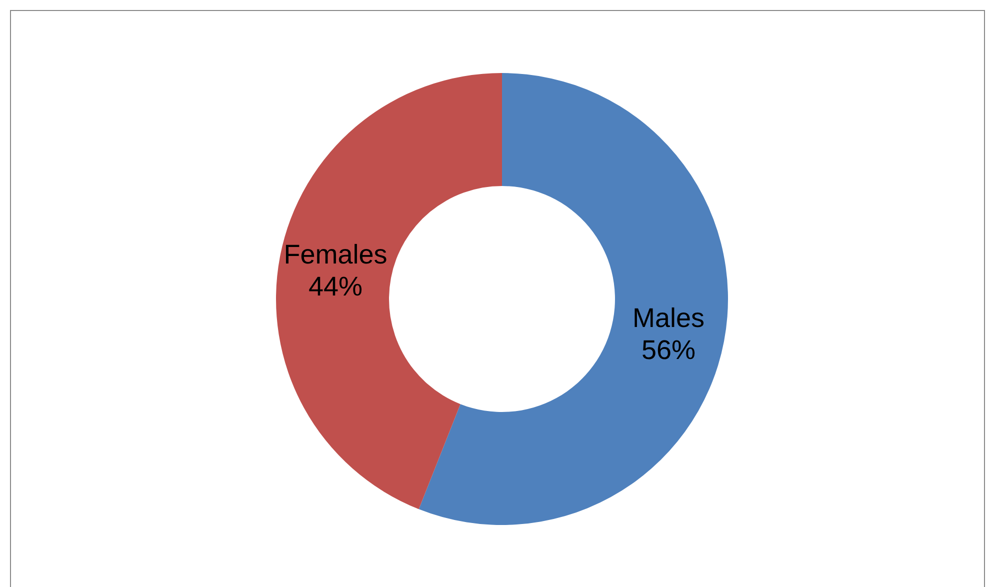 This screenshot has width=988, height=587. What do you see at coordinates (335, 286) in the screenshot?
I see `data-label: 44%` at bounding box center [335, 286].